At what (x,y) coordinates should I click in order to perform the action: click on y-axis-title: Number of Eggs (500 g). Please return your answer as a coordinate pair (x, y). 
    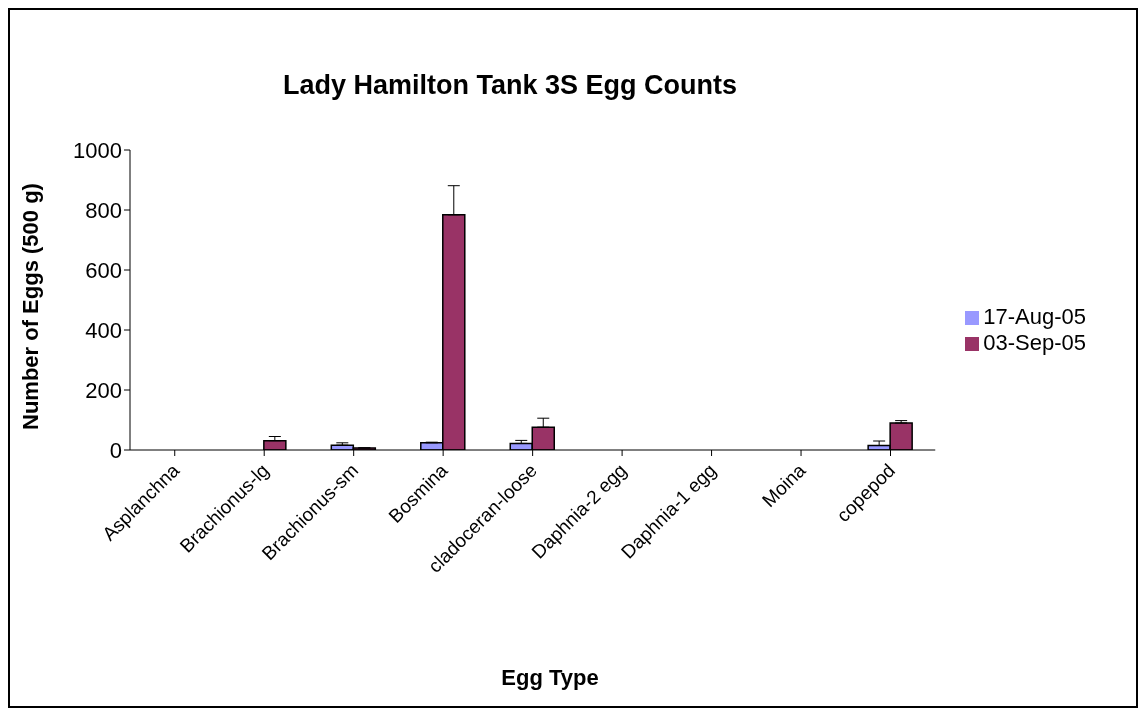
    Looking at the image, I should click on (30, 306).